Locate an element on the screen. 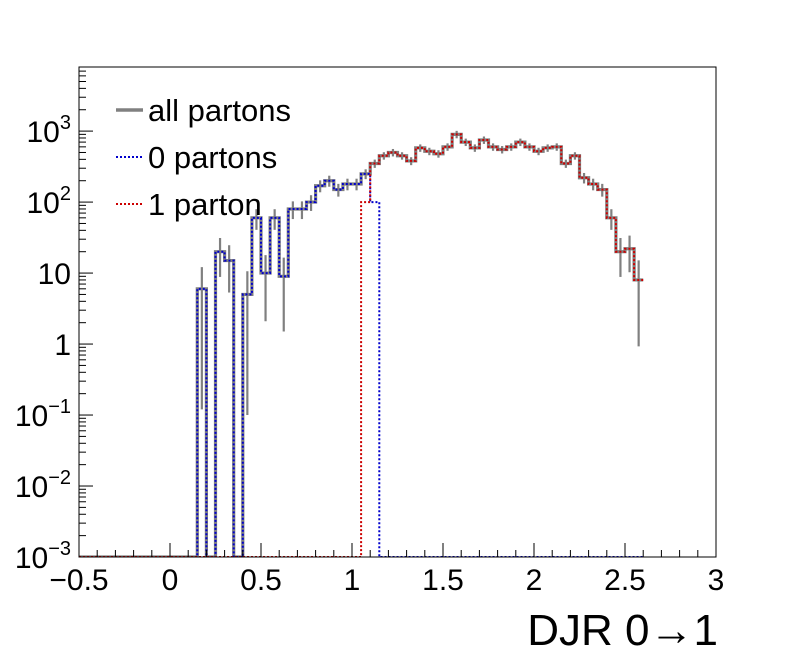  y-tick-label: 10⁻² is located at coordinates (43, 485).